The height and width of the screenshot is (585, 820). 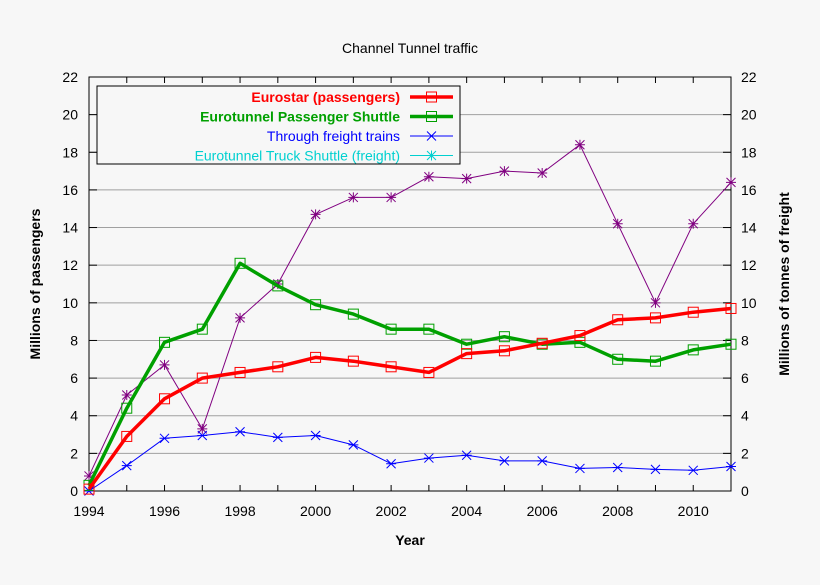 I want to click on series-line, so click(x=410, y=461).